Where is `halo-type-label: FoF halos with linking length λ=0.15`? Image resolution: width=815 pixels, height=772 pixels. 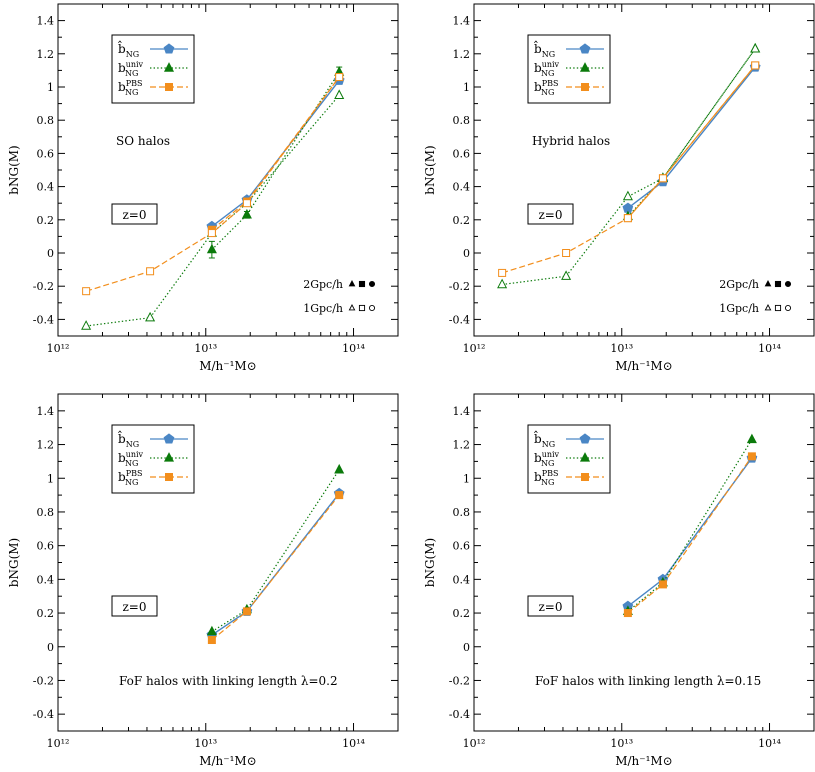 halo-type-label: FoF halos with linking length λ=0.15 is located at coordinates (648, 681).